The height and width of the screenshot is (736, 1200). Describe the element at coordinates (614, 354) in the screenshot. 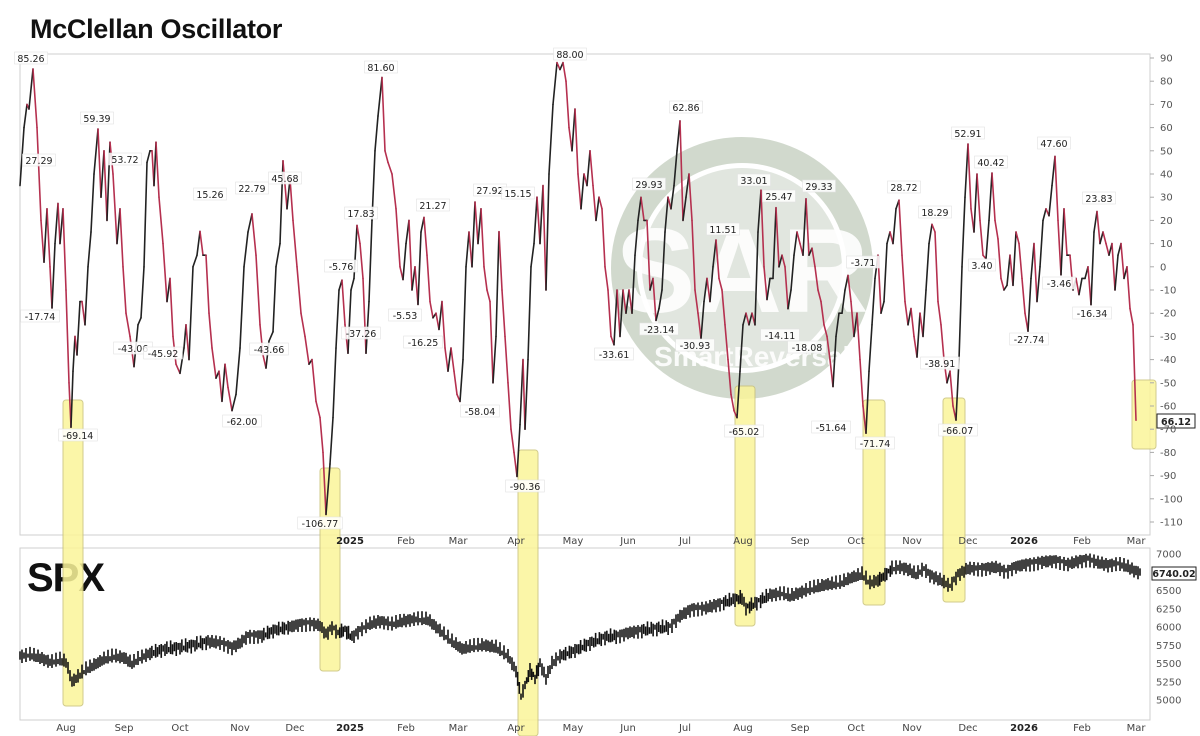

I see `point-label: -33.61` at that location.